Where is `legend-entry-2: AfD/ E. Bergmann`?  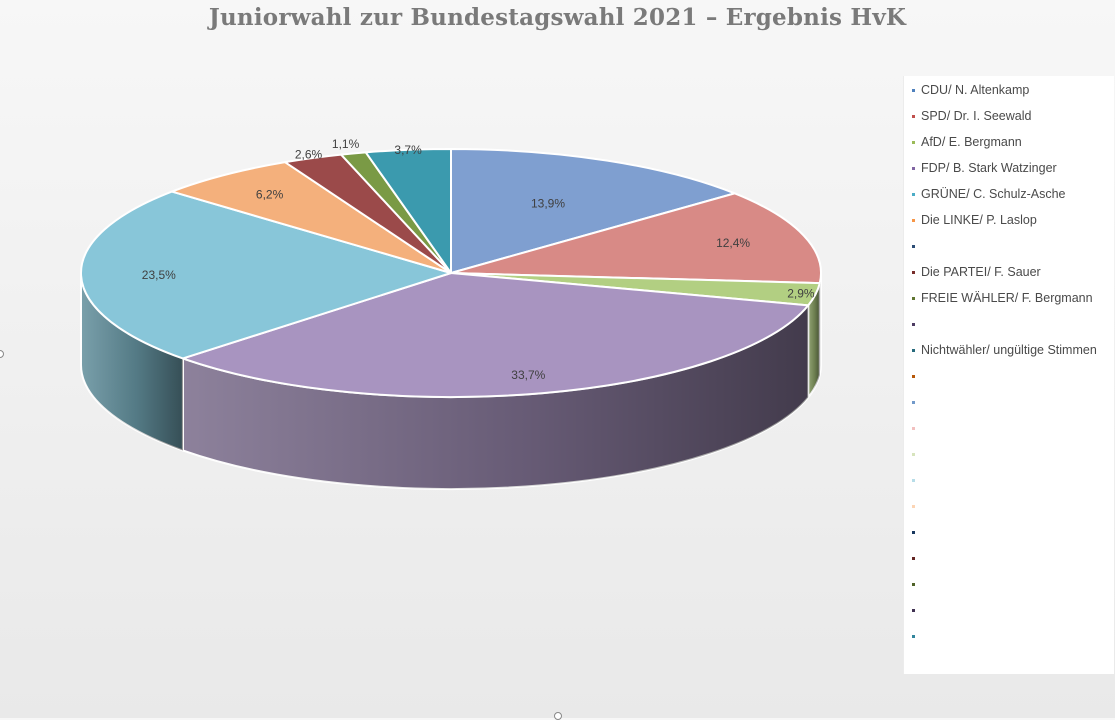
legend-entry-2: AfD/ E. Bergmann is located at coordinates (967, 142).